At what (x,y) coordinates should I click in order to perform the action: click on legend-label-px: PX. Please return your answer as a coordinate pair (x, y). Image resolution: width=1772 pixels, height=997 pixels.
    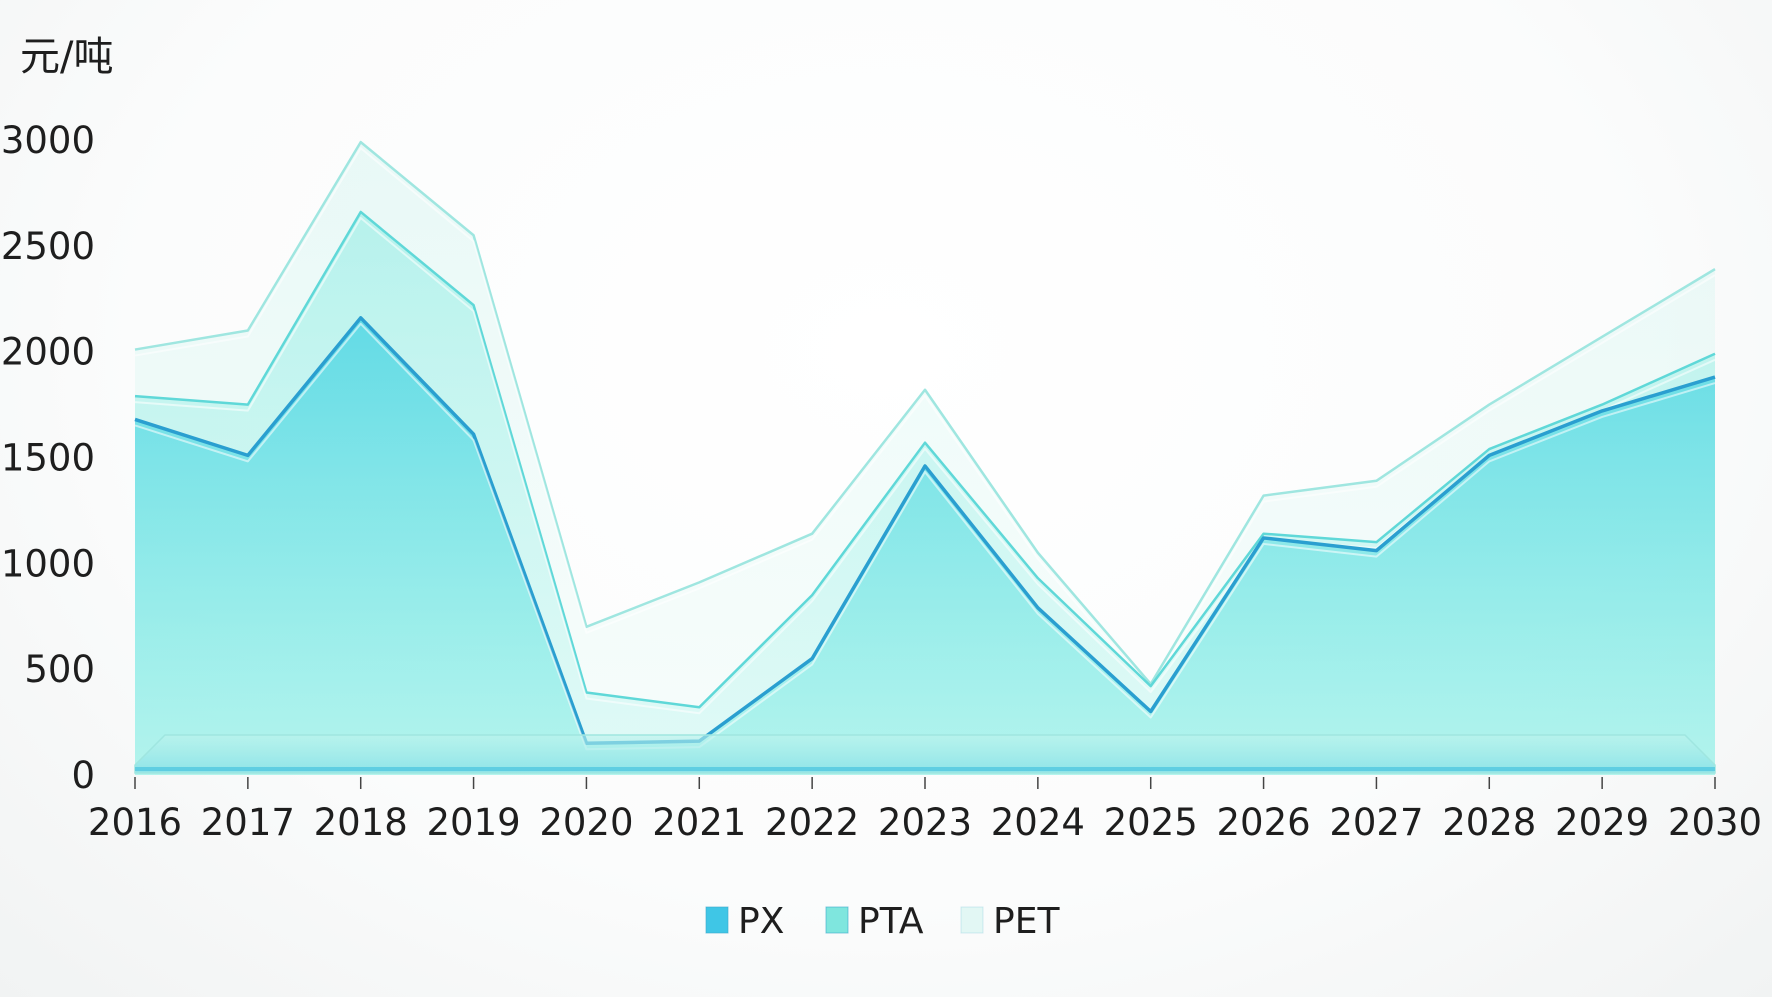
    Looking at the image, I should click on (761, 921).